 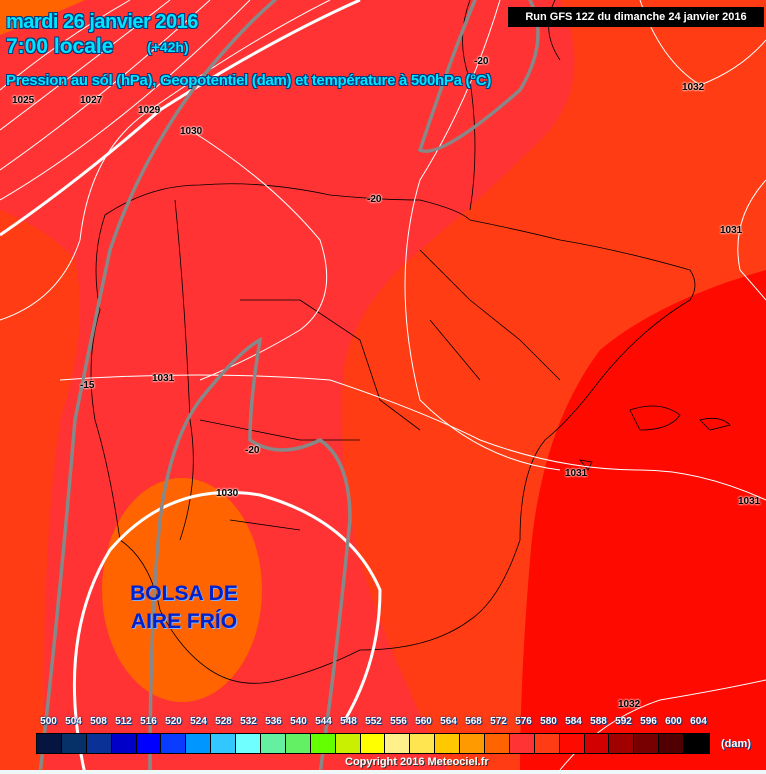 What do you see at coordinates (198, 721) in the screenshot?
I see `legend-level-label: 524` at bounding box center [198, 721].